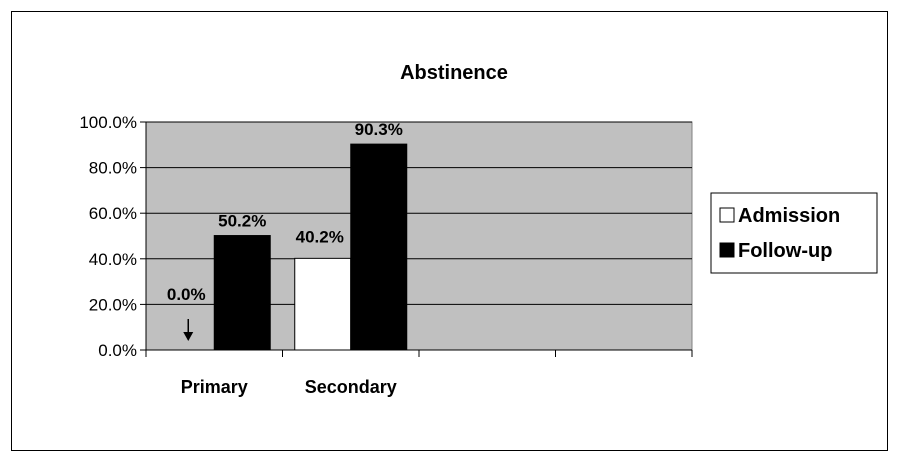  Describe the element at coordinates (323, 304) in the screenshot. I see `bar-admission` at that location.